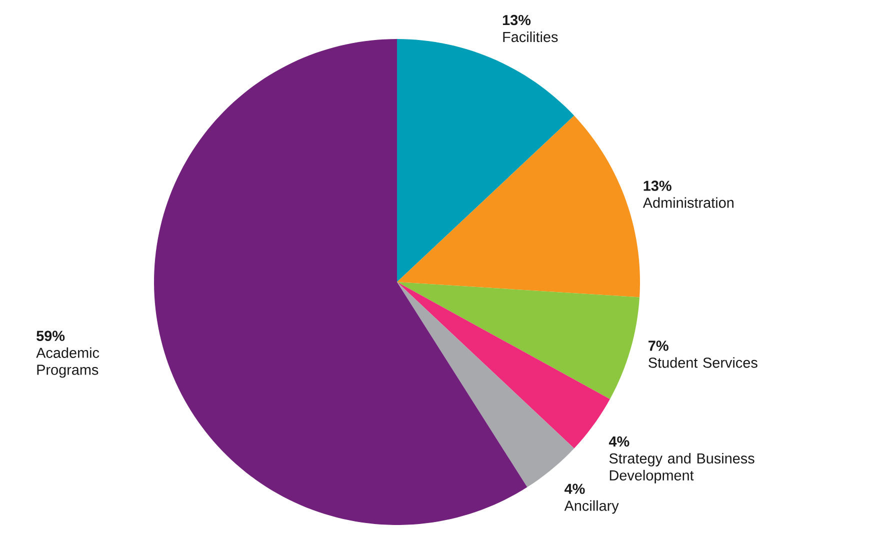 This screenshot has height=540, width=891. I want to click on data-label: 59%, so click(50, 336).